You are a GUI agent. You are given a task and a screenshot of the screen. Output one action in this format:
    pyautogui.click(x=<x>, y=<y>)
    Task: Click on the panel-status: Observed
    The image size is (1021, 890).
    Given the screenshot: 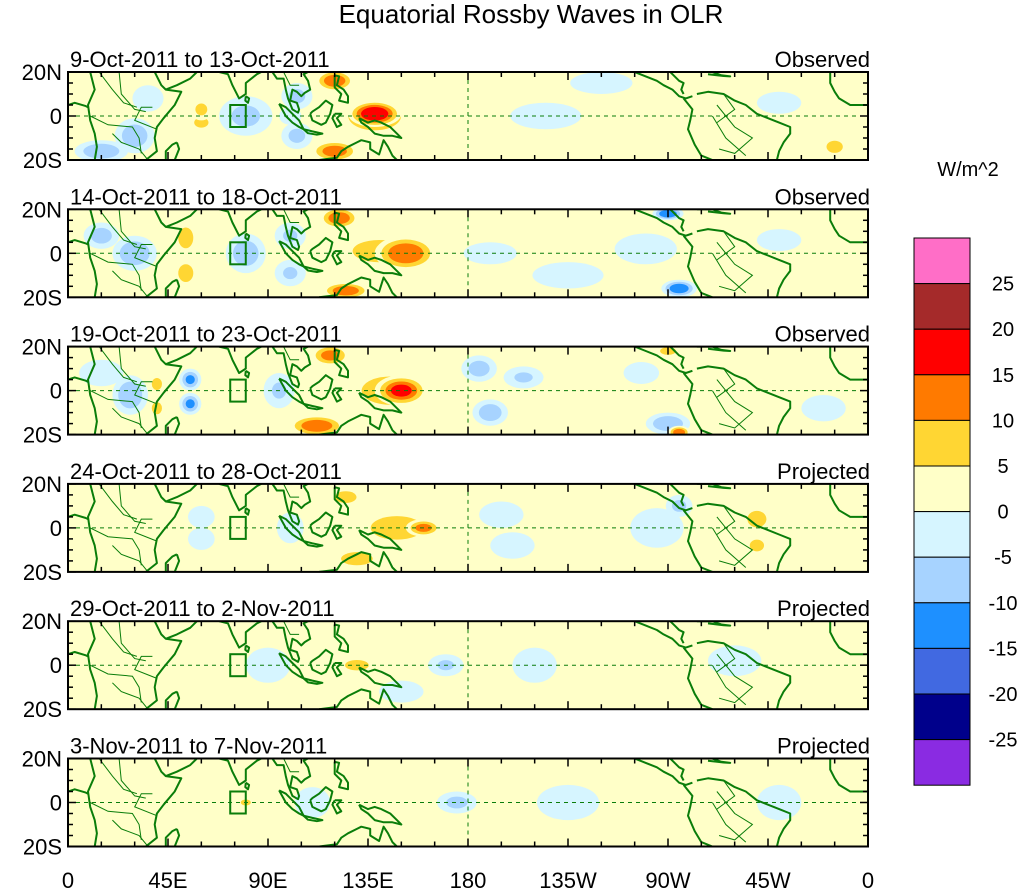 What is the action you would take?
    pyautogui.click(x=822, y=334)
    